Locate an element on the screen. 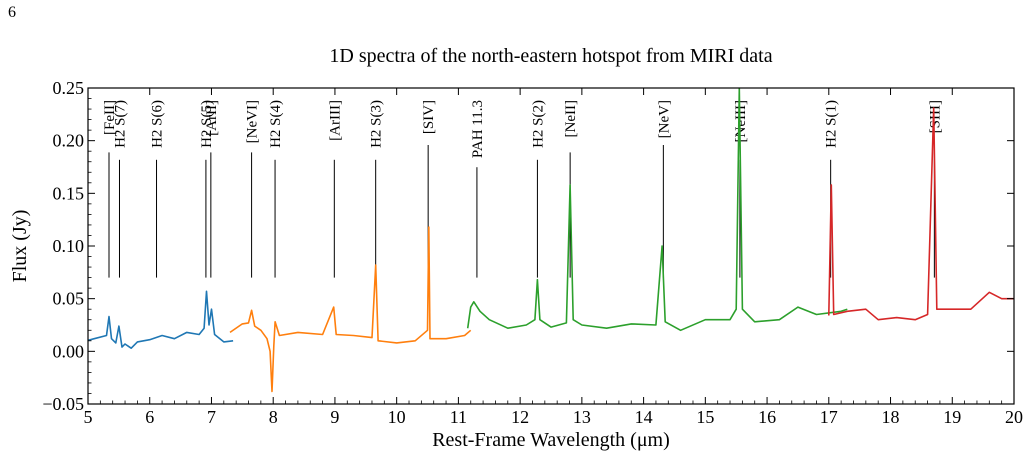 The height and width of the screenshot is (471, 1029). x-tick-label-1: 5 is located at coordinates (88, 417).